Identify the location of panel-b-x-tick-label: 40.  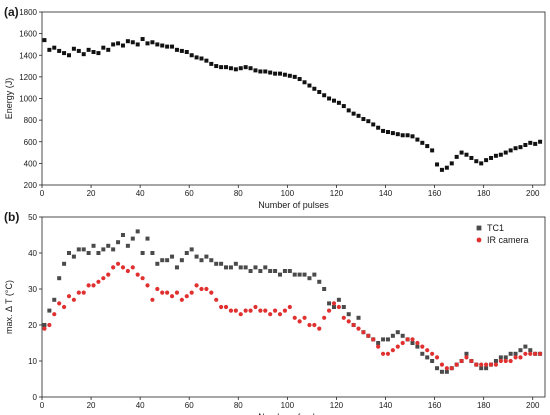
(140, 405).